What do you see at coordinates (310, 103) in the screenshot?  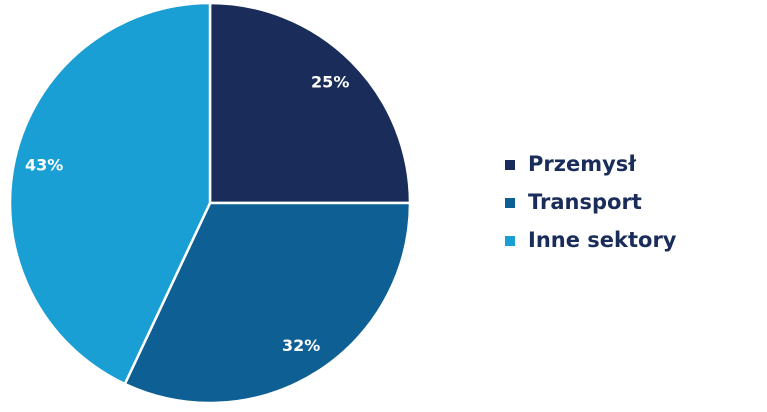 I see `pie-slice` at bounding box center [310, 103].